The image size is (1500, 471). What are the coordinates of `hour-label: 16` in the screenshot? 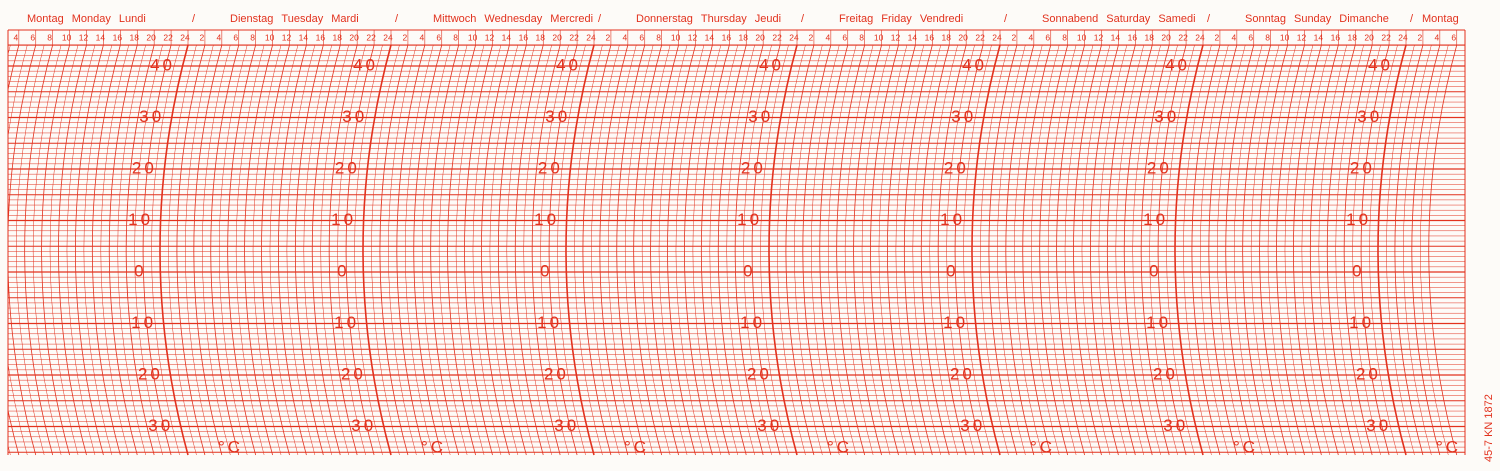 It's located at (1133, 37).